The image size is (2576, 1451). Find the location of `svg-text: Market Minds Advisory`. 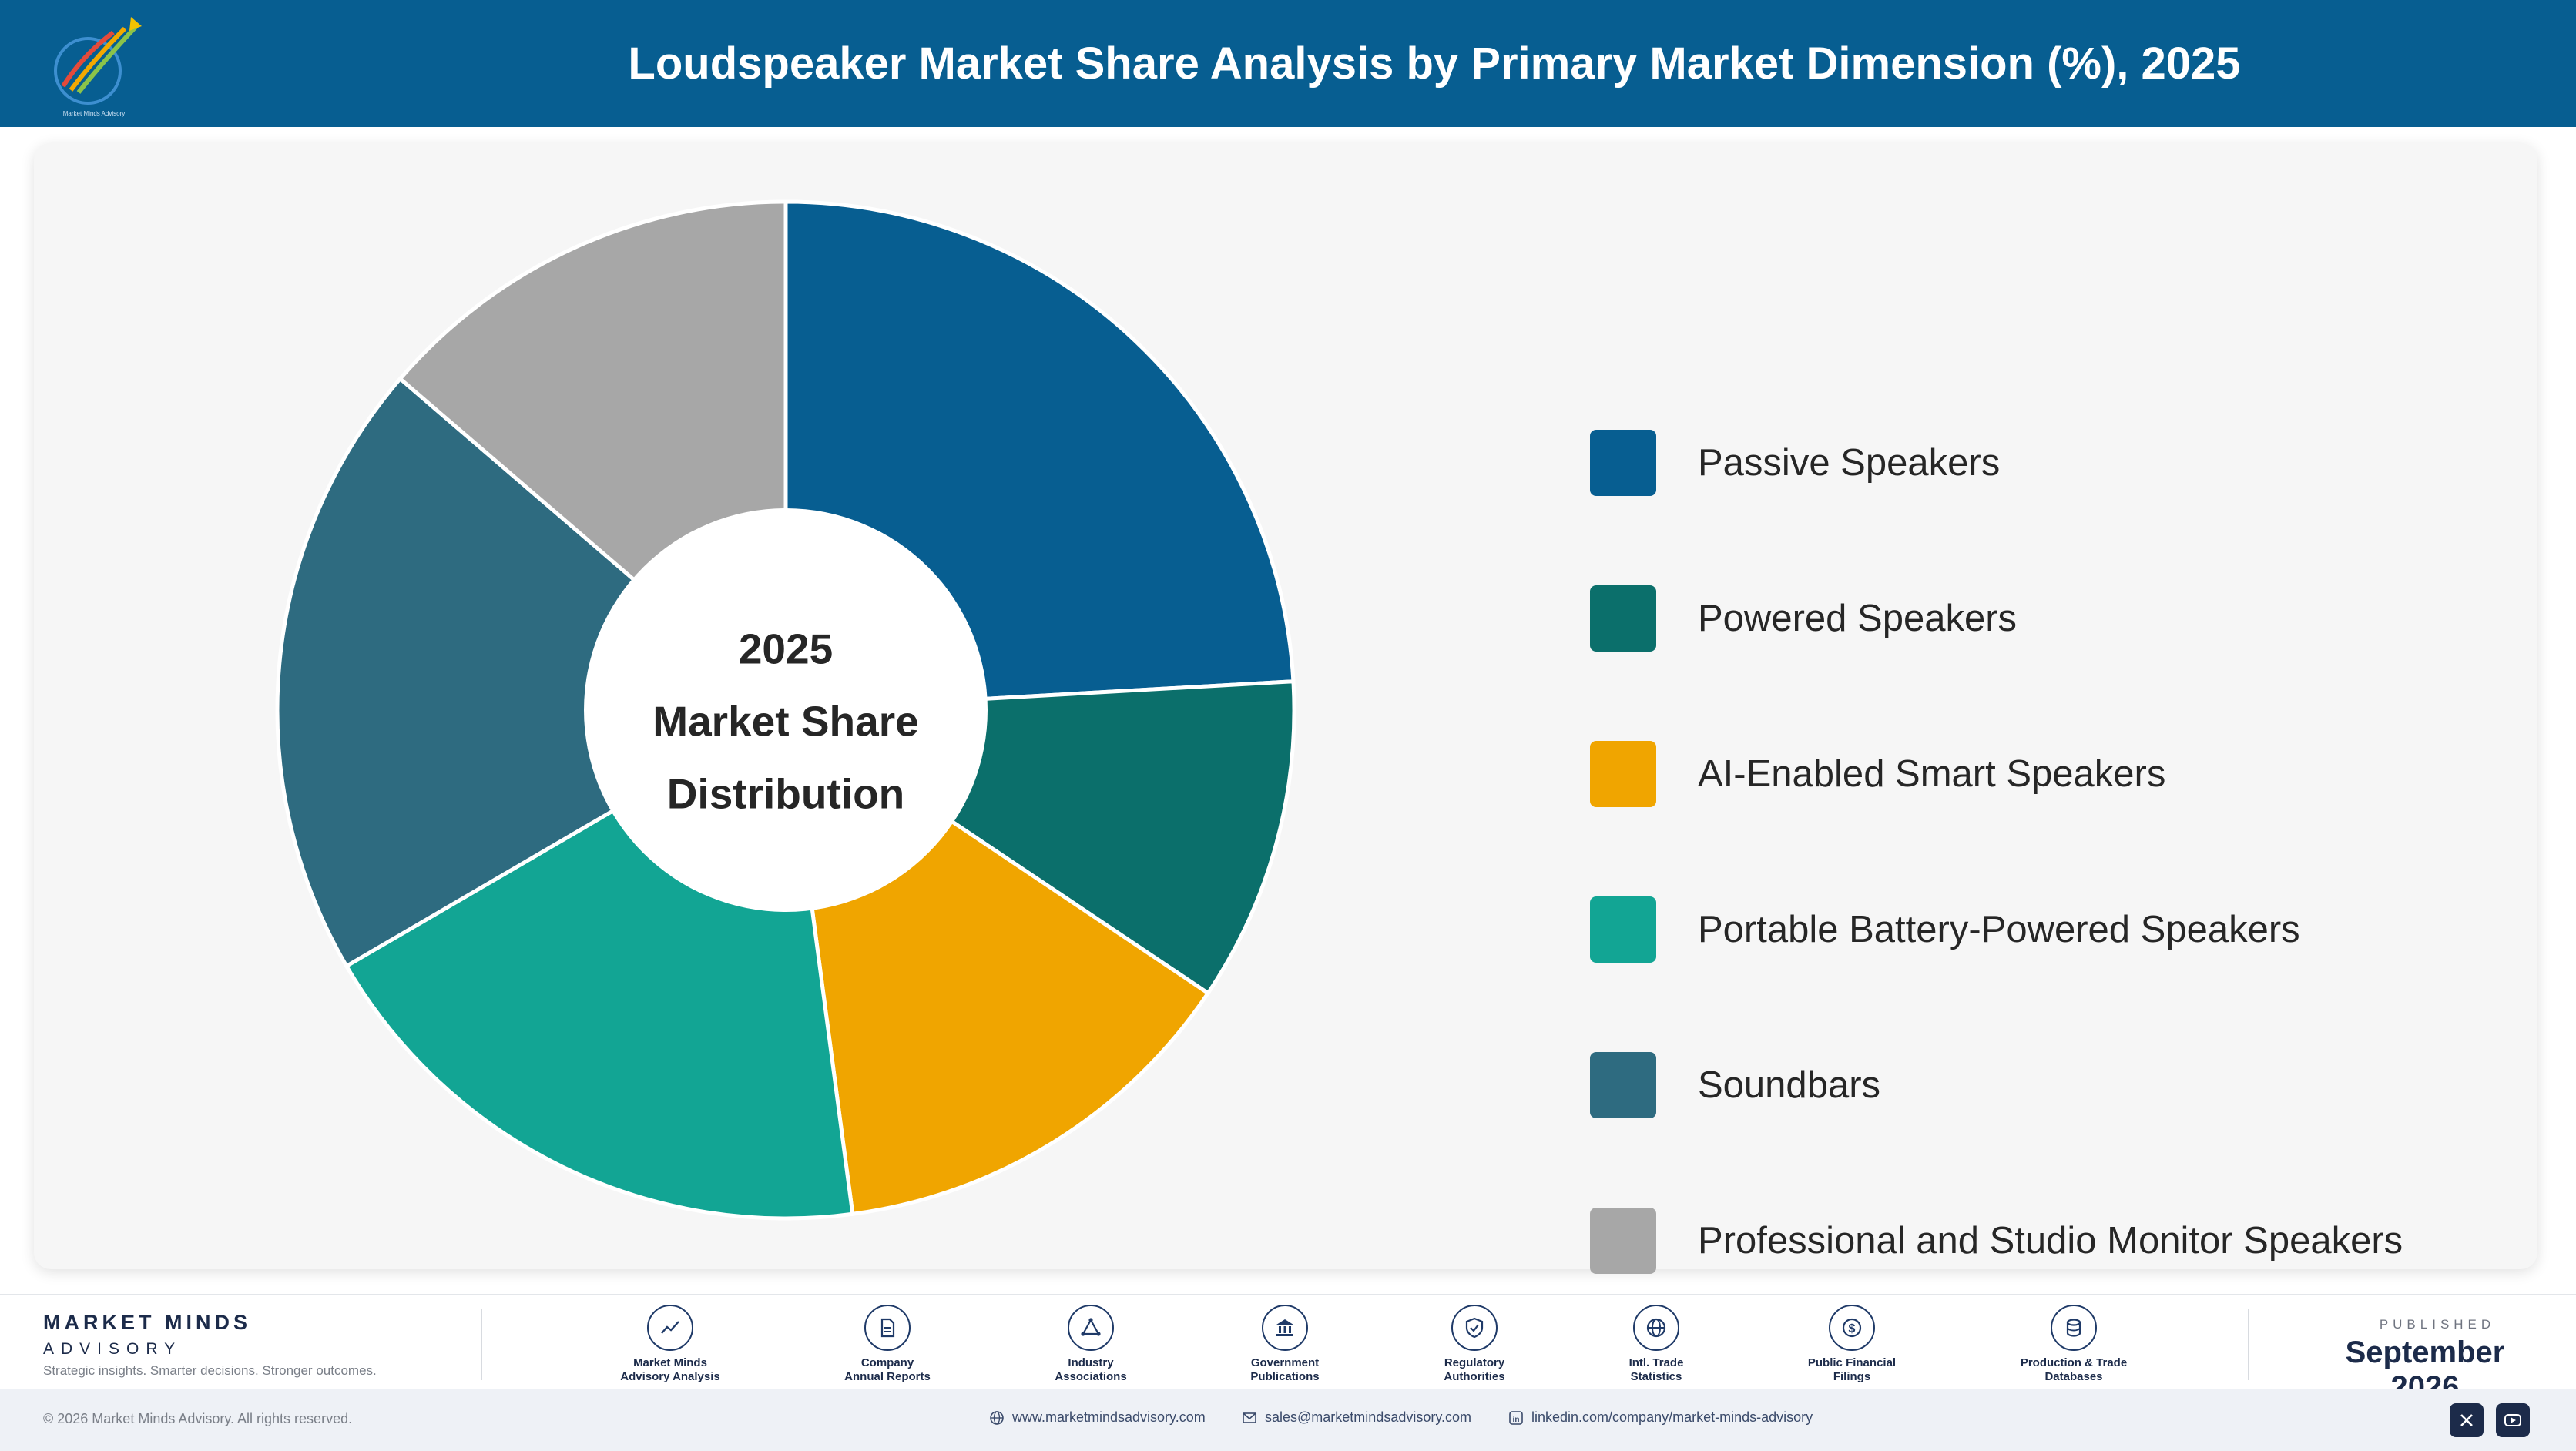

svg-text: Market Minds Advisory is located at coordinates (94, 113).